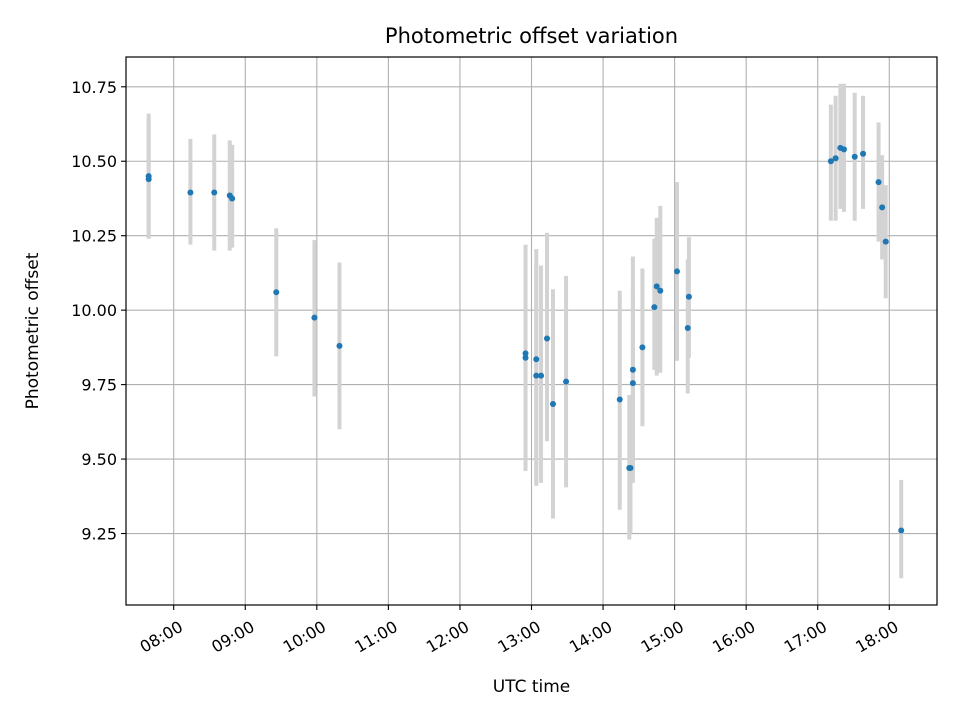  Describe the element at coordinates (532, 687) in the screenshot. I see `x-axis-title: UTC time` at that location.